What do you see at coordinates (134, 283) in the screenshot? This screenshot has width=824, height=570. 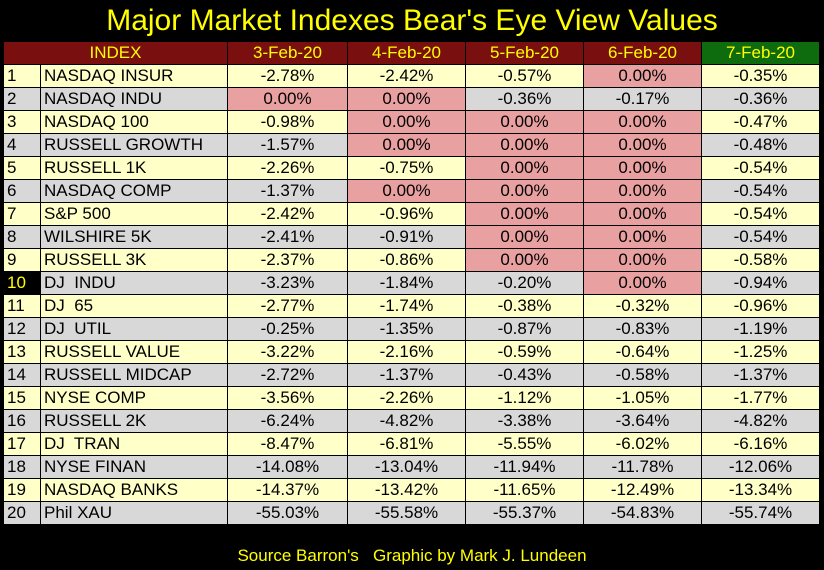 I see `index-name-cell: DJ INDU` at bounding box center [134, 283].